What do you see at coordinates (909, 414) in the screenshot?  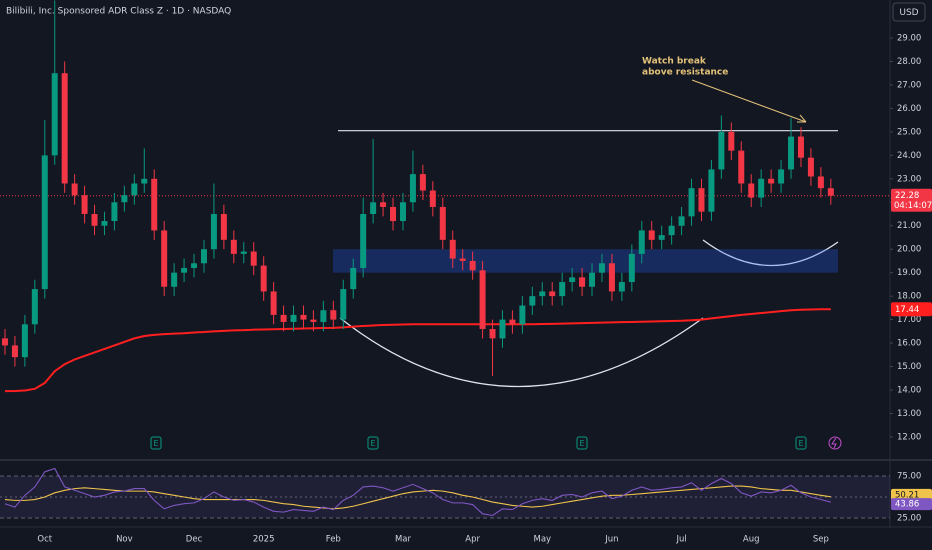 I see `y-tick-label: 13.00` at bounding box center [909, 414].